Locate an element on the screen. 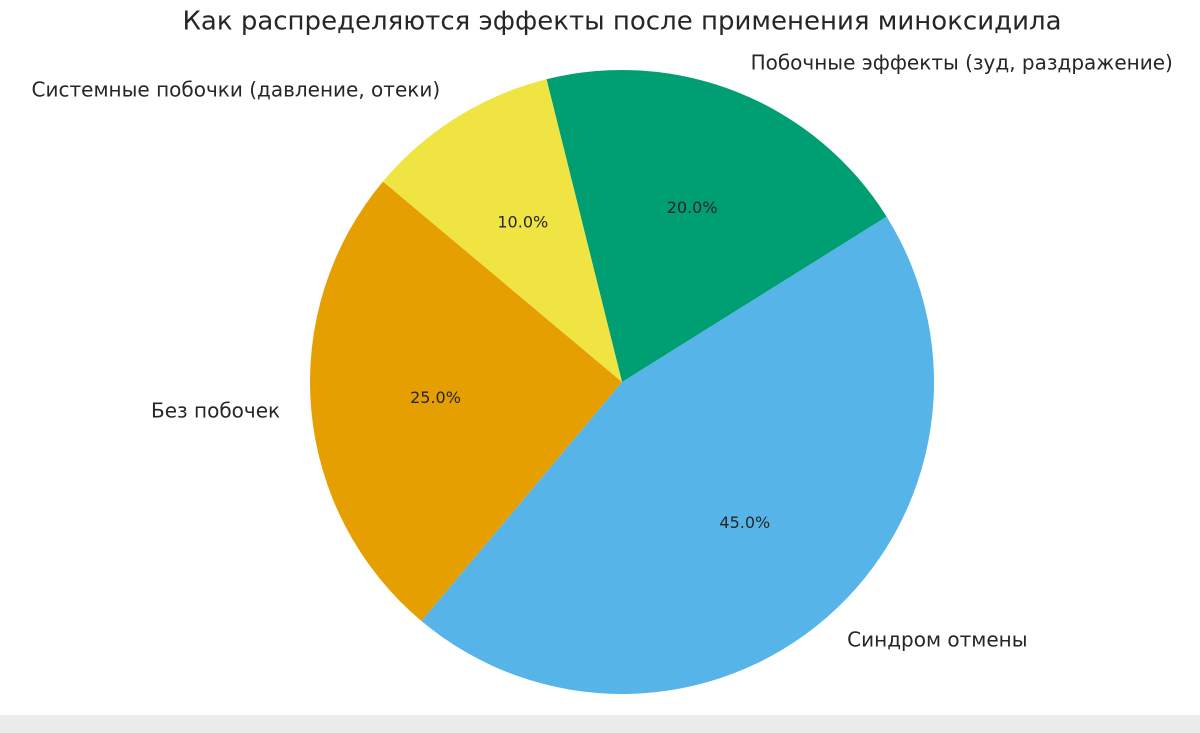  value-label: 25.0% is located at coordinates (435, 397).